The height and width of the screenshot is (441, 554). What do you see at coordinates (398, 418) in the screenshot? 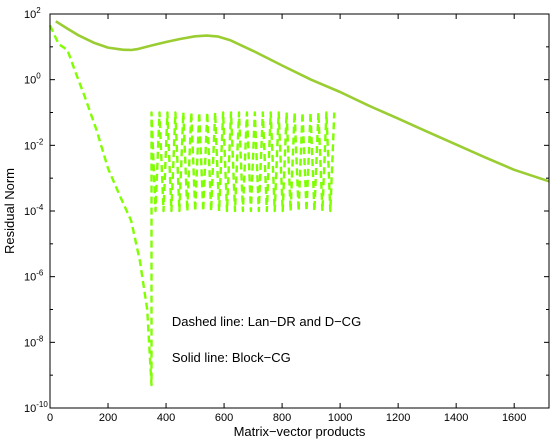
I see `x-tick-label: 1200` at bounding box center [398, 418].